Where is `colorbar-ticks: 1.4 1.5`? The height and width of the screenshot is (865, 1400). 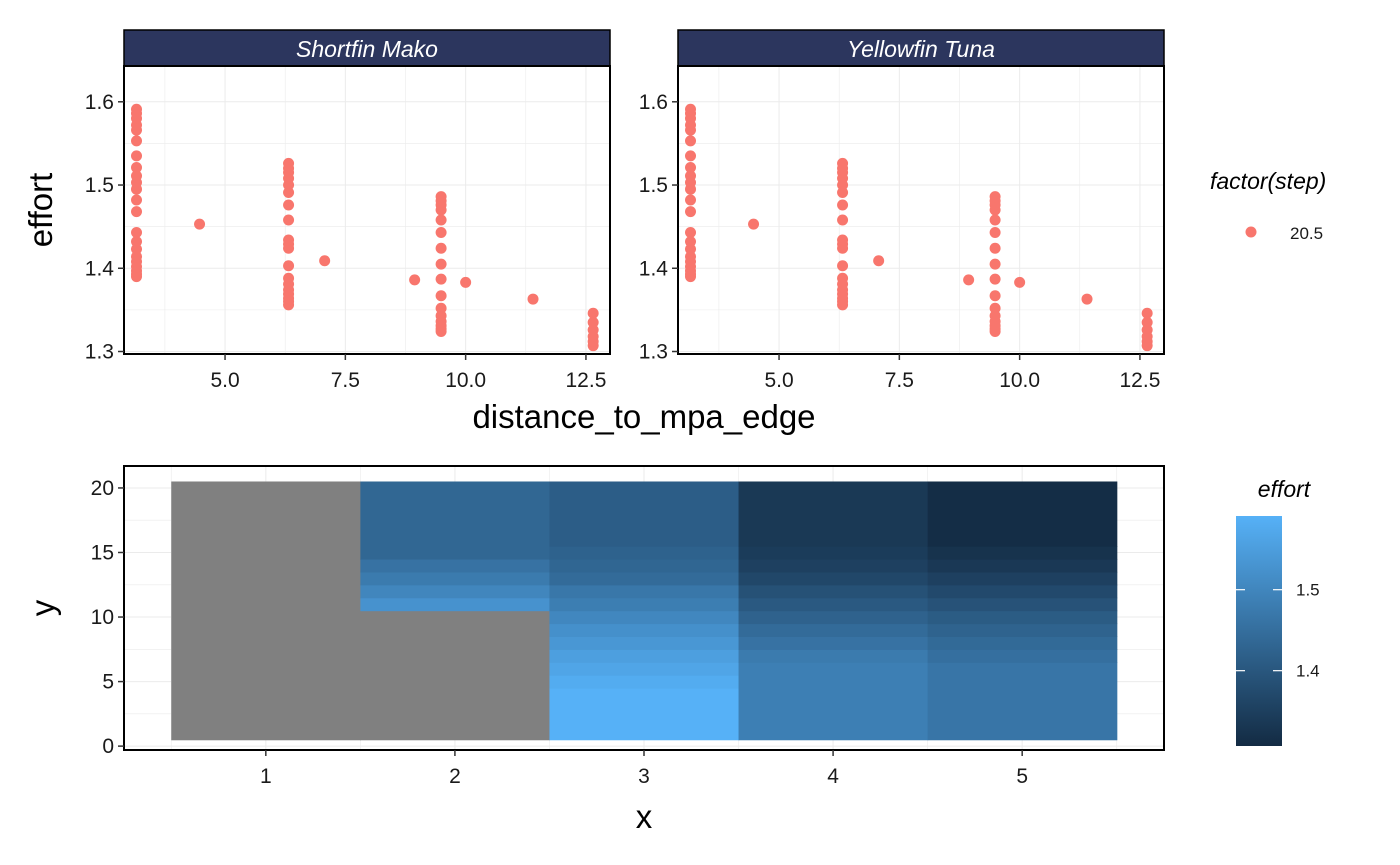
colorbar-ticks: 1.4 1.5 is located at coordinates (1278, 631).